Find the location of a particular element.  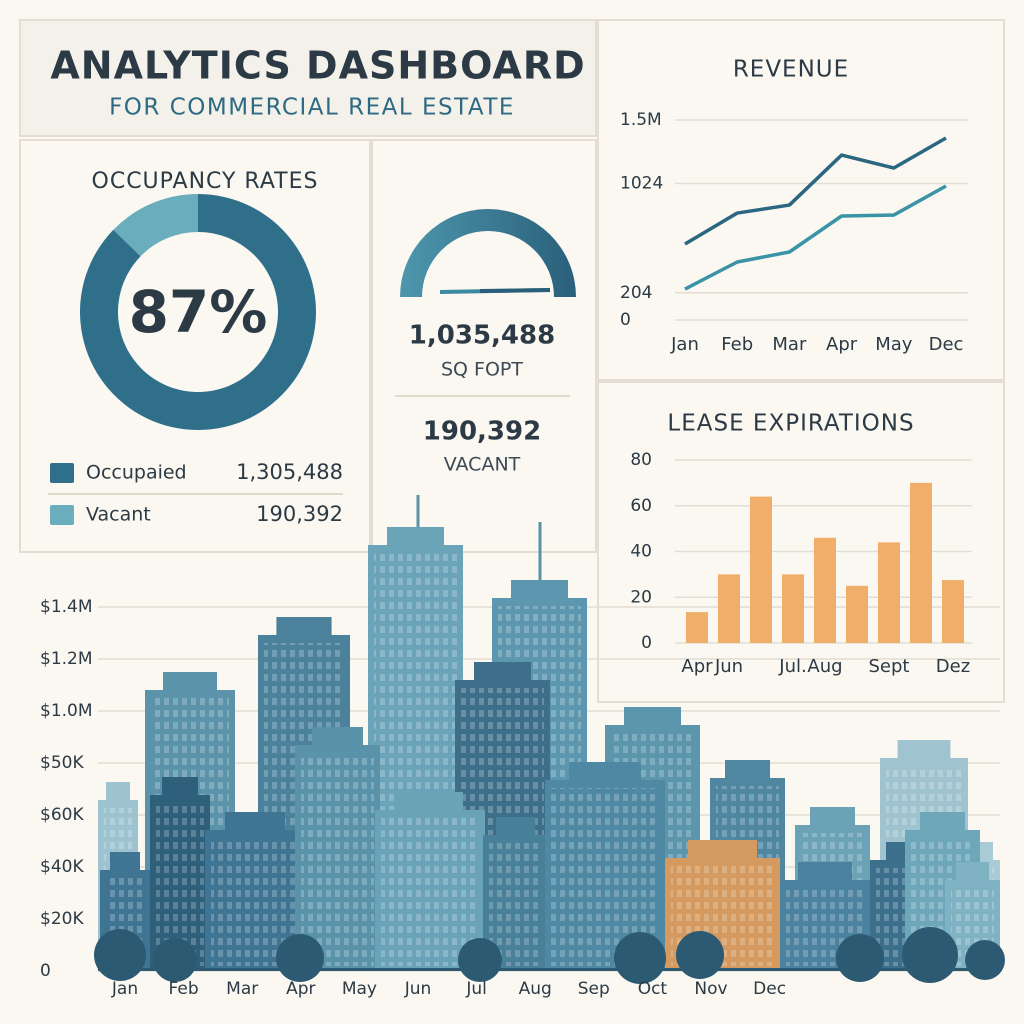

y-tick-label: 40 is located at coordinates (641, 552).